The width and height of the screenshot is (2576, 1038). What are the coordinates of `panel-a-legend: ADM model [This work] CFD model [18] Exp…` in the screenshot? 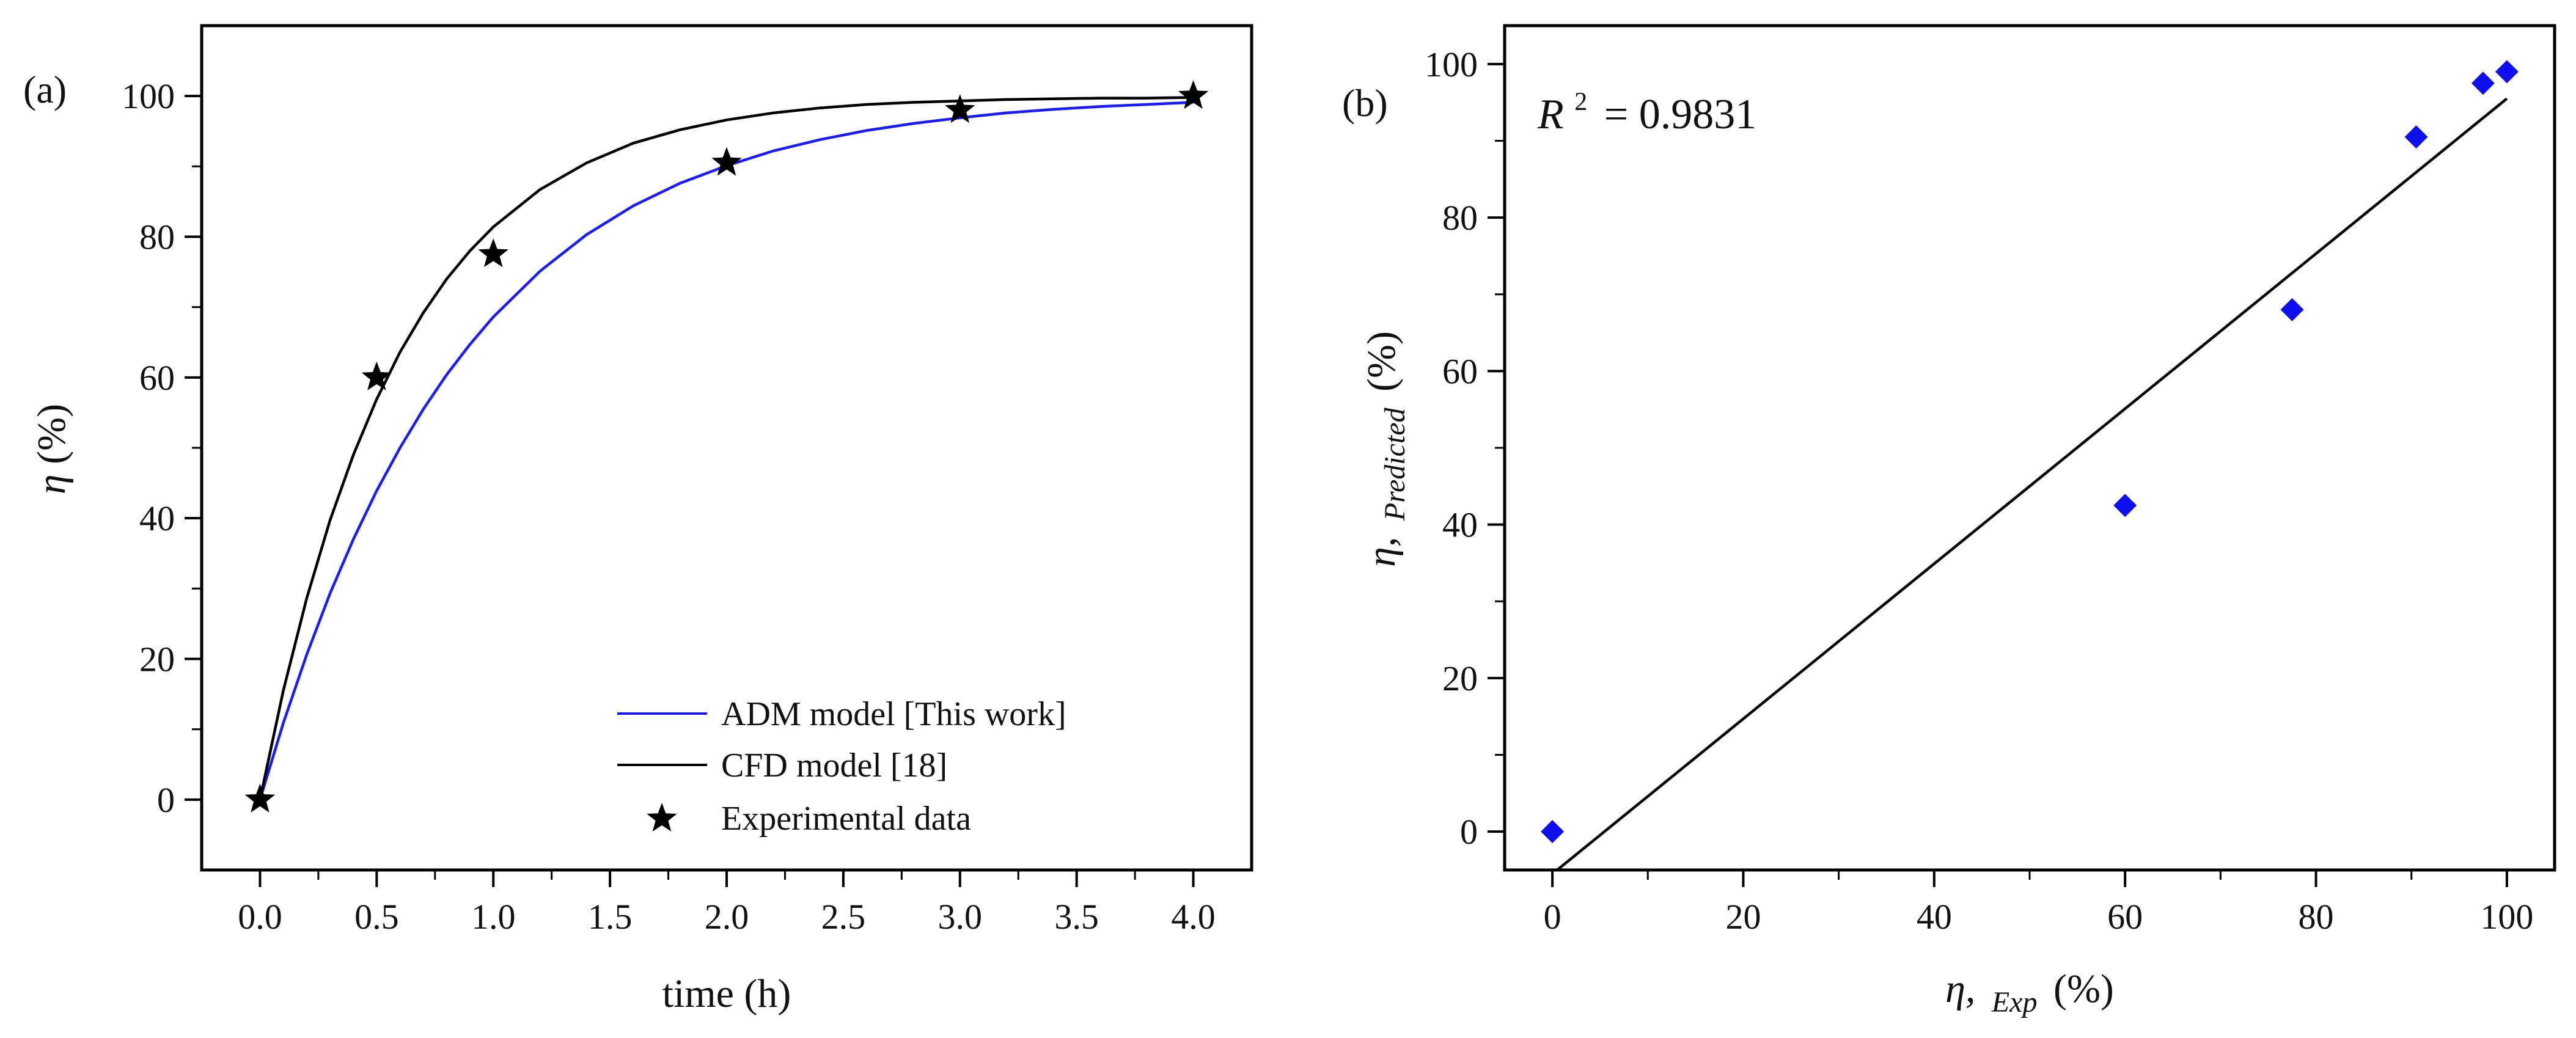 It's located at (841, 766).